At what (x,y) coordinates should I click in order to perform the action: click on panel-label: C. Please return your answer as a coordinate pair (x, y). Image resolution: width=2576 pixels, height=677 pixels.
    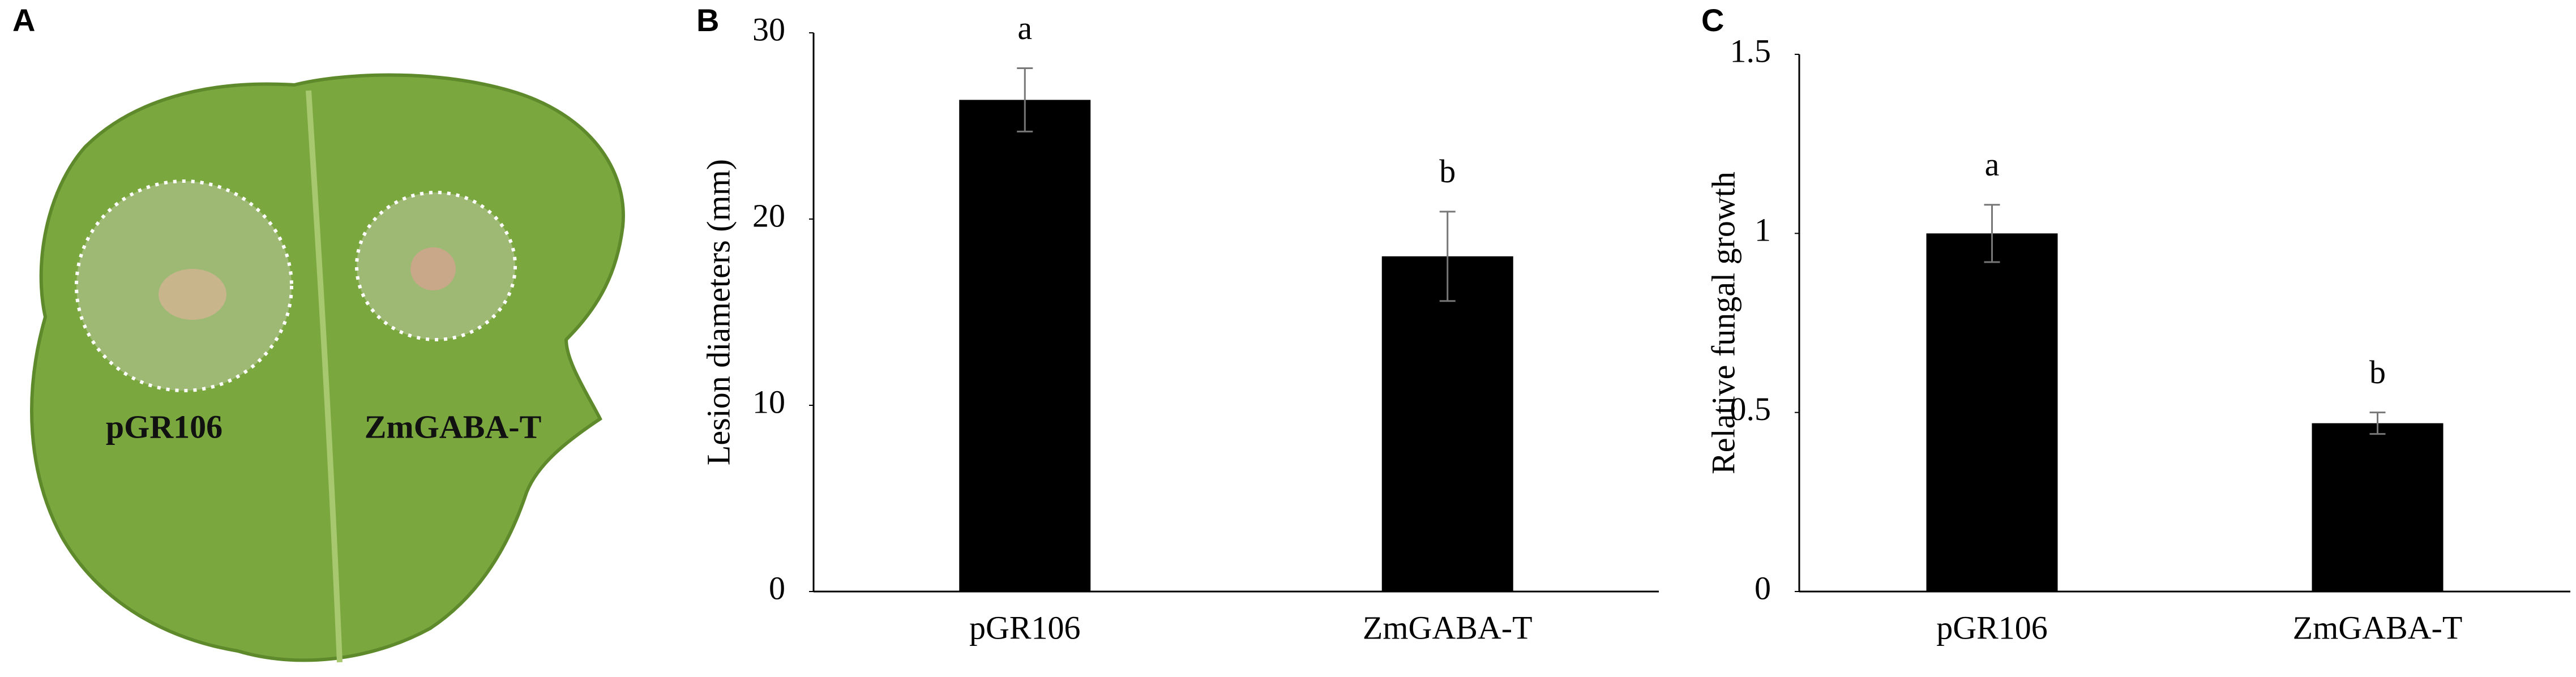
    Looking at the image, I should click on (1712, 20).